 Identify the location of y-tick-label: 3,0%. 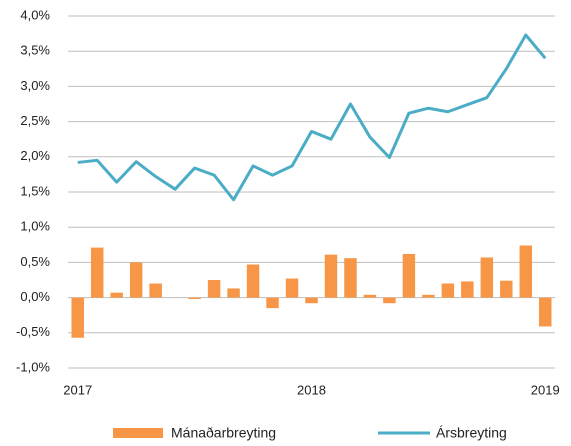
(35, 85).